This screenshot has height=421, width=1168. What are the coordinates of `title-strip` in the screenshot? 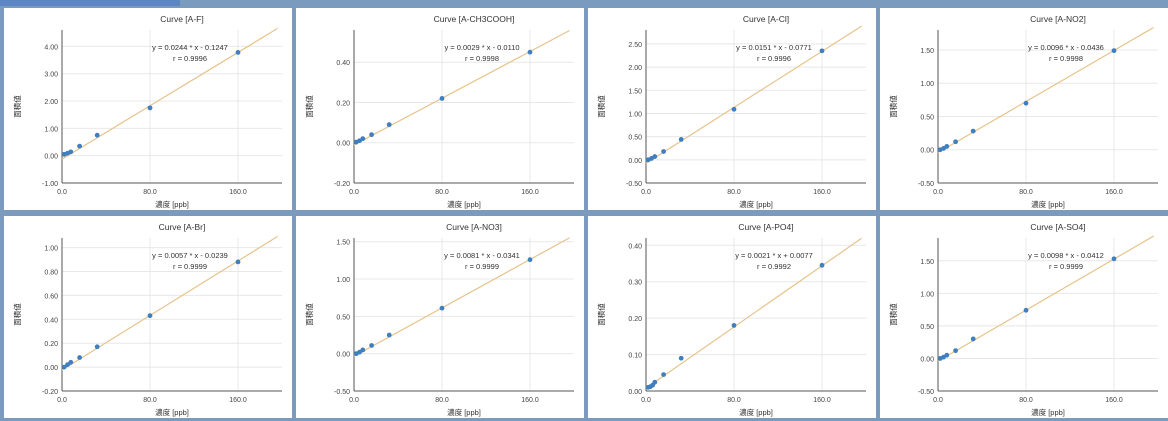 It's located at (90, 3).